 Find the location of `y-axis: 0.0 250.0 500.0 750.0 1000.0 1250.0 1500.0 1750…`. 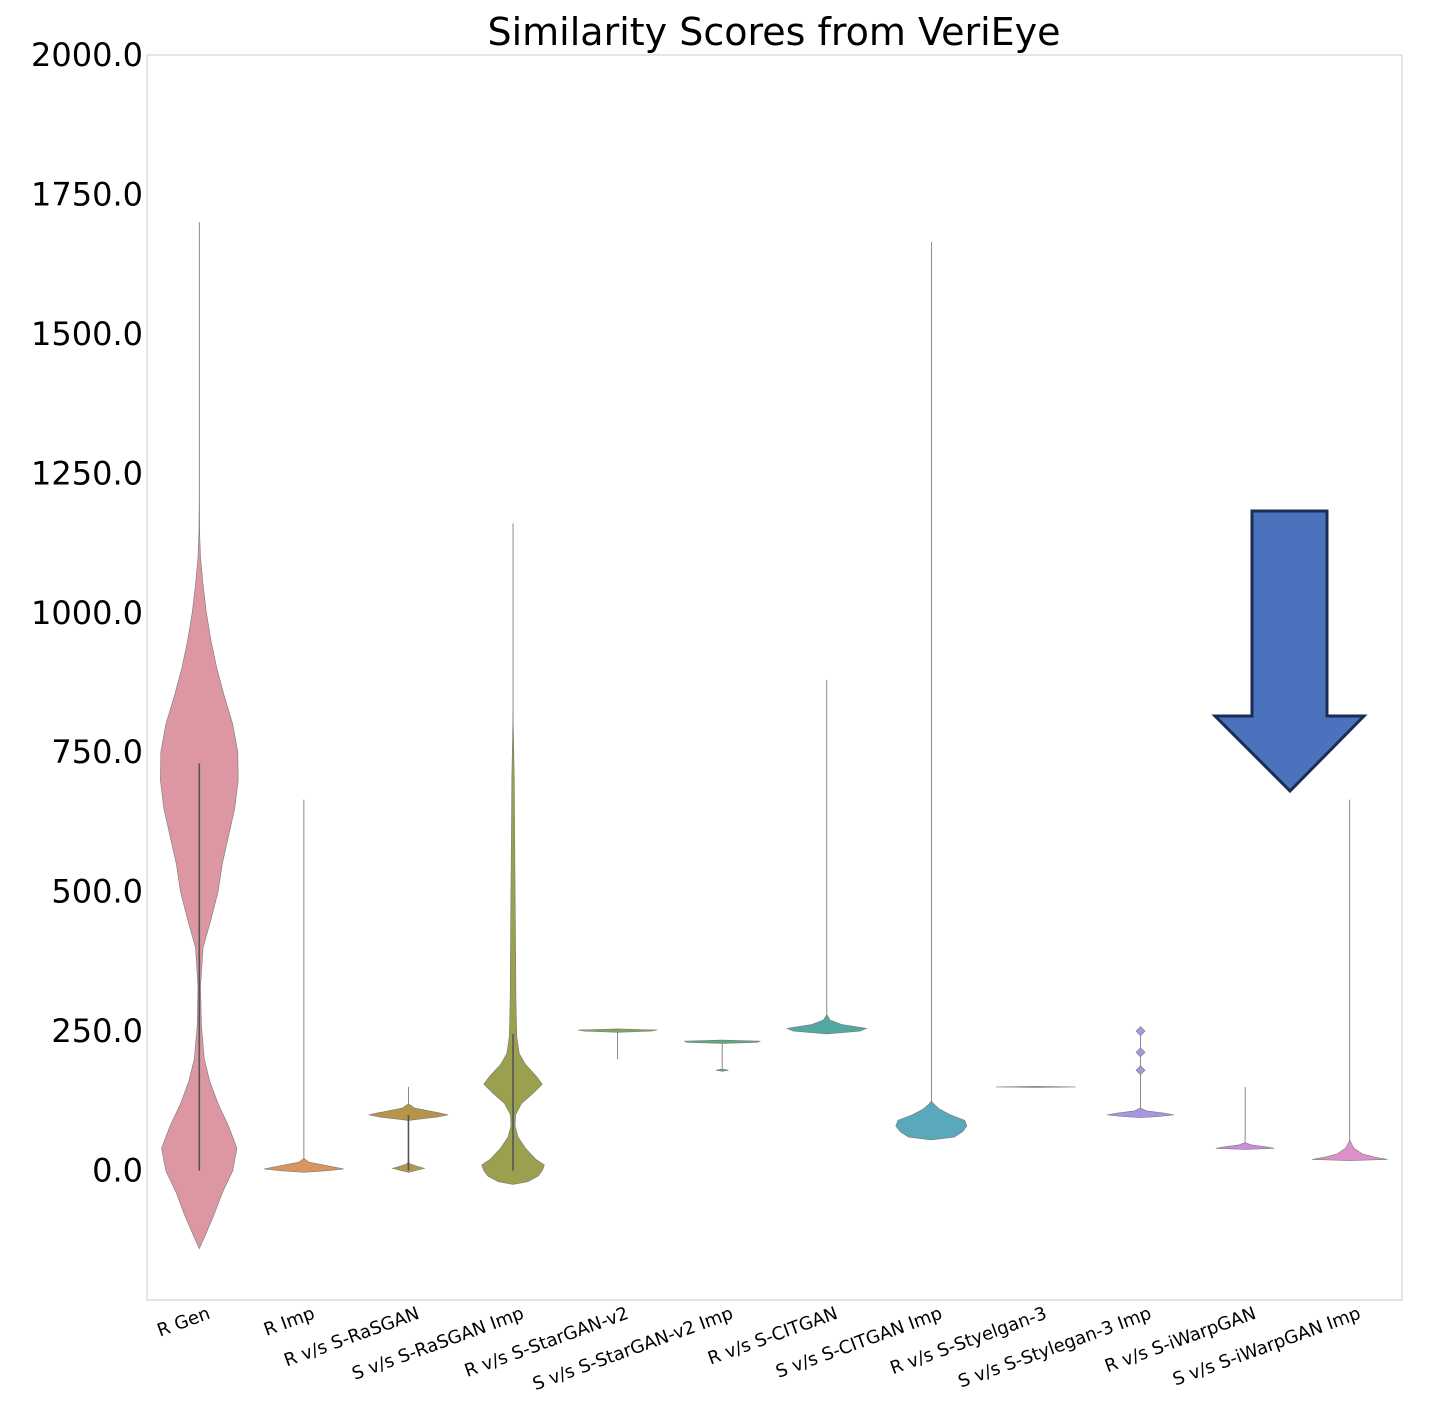

y-axis: 0.0 250.0 500.0 750.0 1000.0 1250.0 1500.0 1750… is located at coordinates (87, 613).